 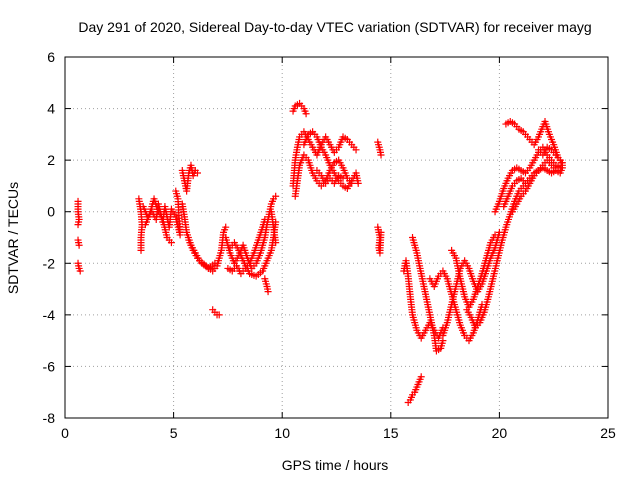 What do you see at coordinates (174, 433) in the screenshot?
I see `x-tick-label: 5` at bounding box center [174, 433].